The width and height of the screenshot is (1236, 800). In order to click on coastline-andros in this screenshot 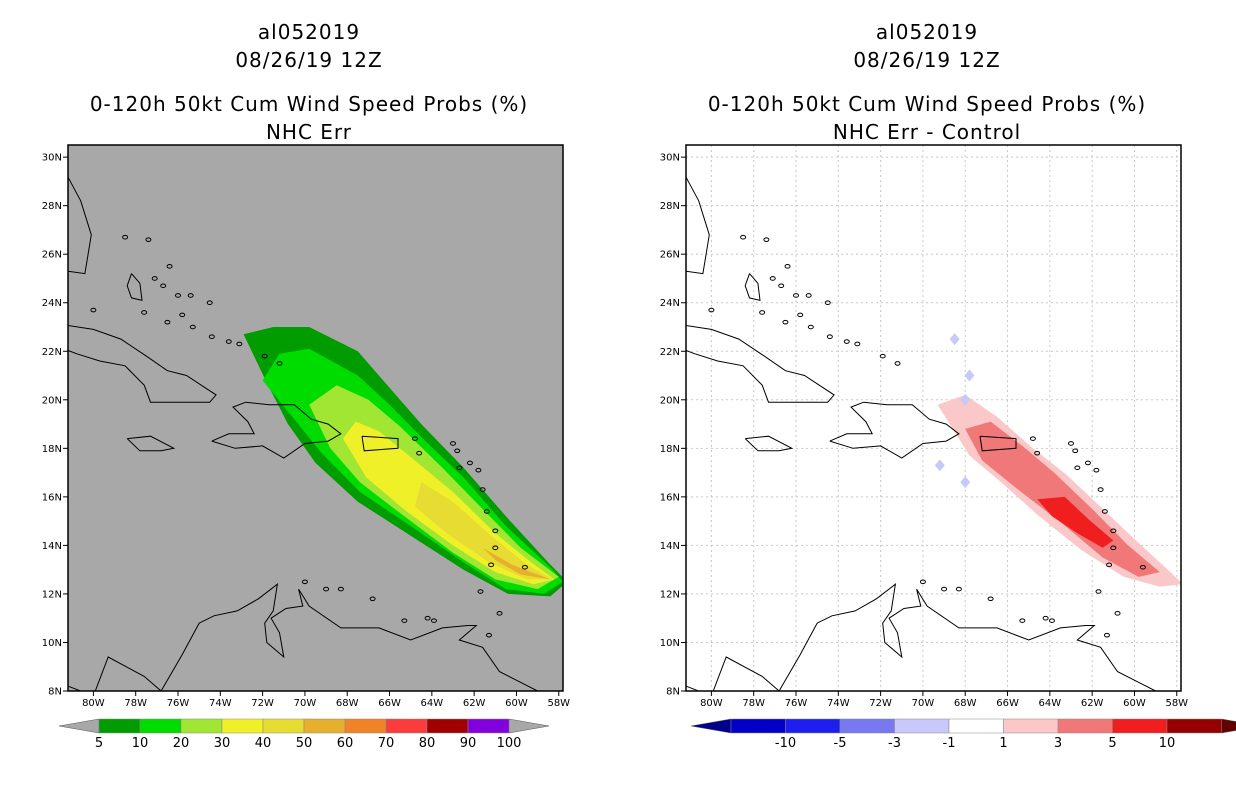, I will do `click(134, 287)`.